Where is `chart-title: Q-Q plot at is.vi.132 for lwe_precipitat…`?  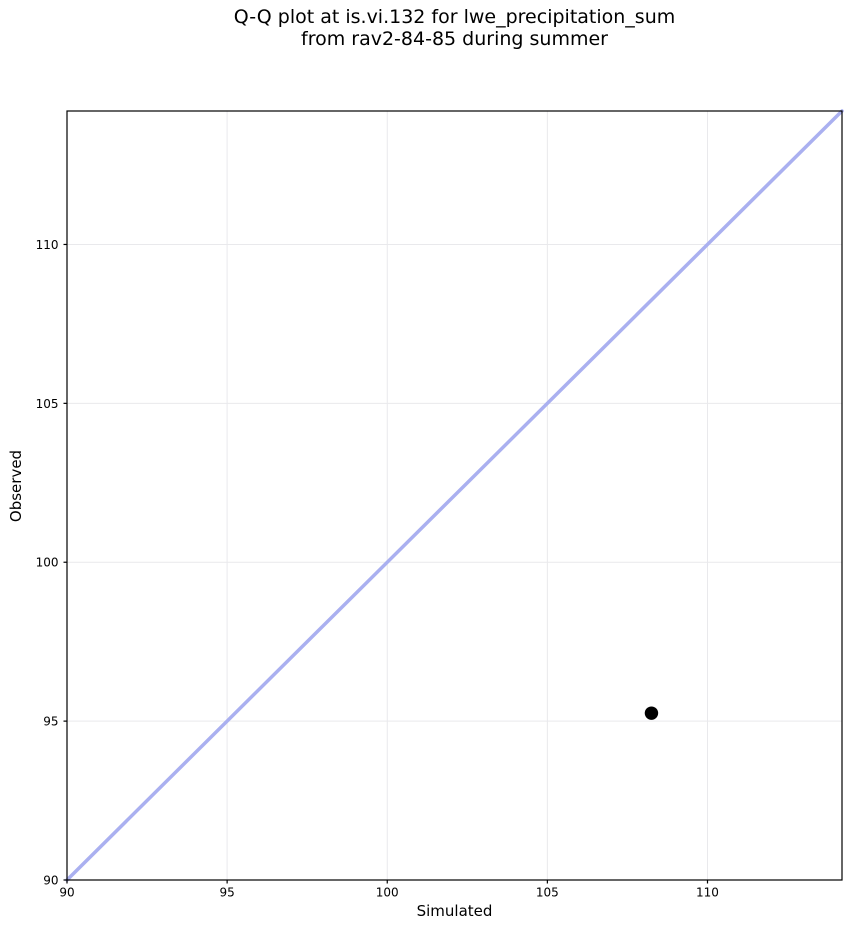
chart-title: Q-Q plot at is.vi.132 for lwe_precipitat… is located at coordinates (454, 28).